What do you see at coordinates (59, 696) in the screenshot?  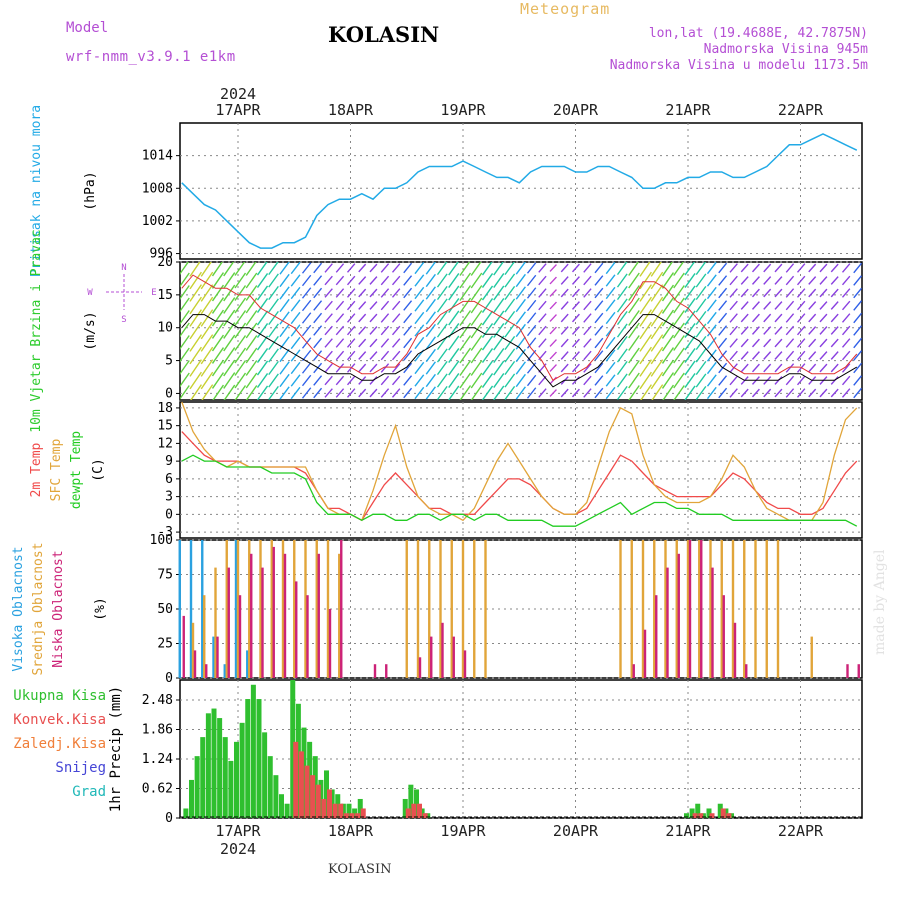 I see `precip-legend-label: Ukupna Kisa` at bounding box center [59, 696].